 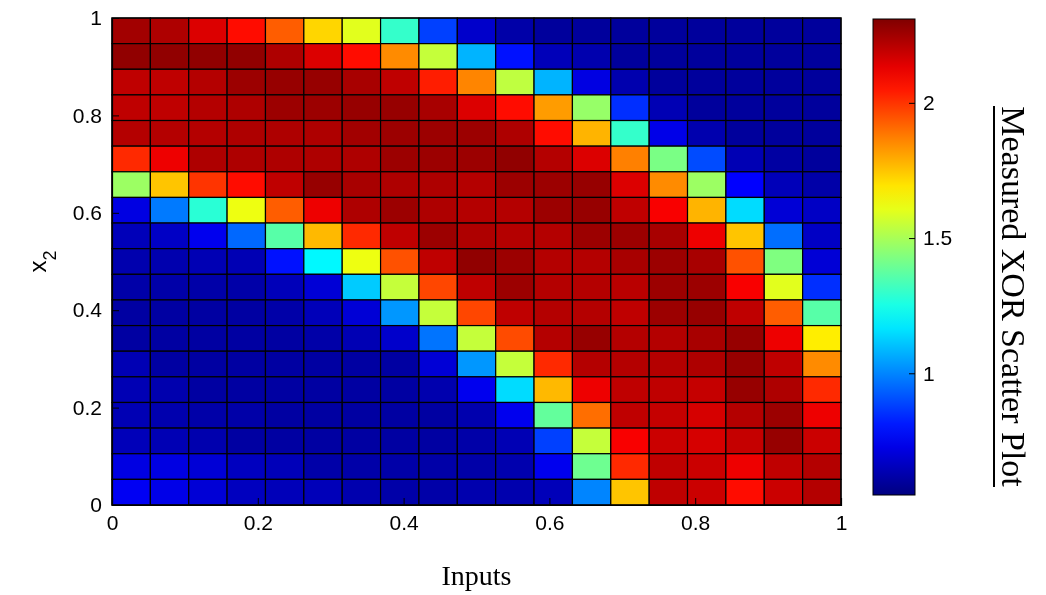 I want to click on color-bar-label: 2, so click(x=929, y=103).